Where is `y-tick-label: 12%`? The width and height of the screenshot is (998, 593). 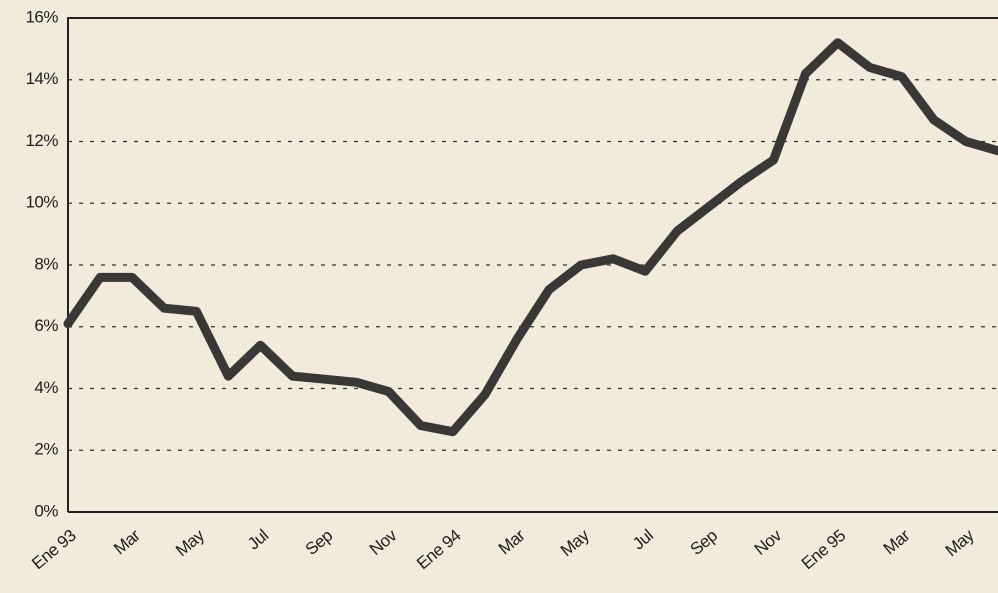
y-tick-label: 12% is located at coordinates (41, 140).